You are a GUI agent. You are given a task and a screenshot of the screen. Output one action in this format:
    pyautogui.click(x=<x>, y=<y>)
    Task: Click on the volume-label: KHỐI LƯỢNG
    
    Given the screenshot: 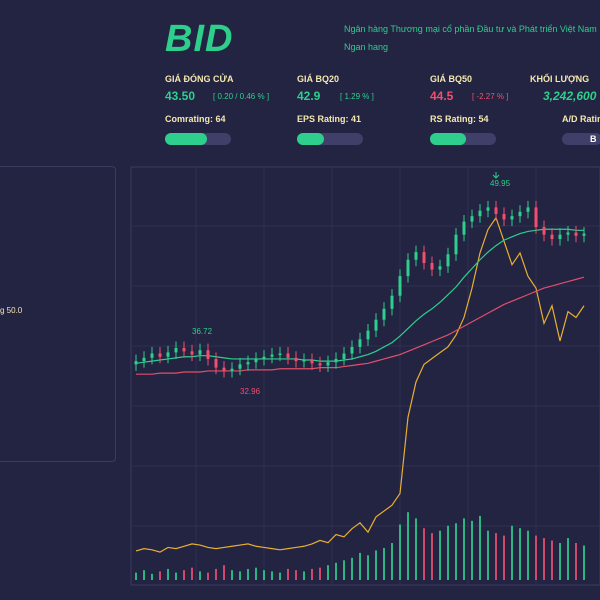 What is the action you would take?
    pyautogui.click(x=560, y=79)
    